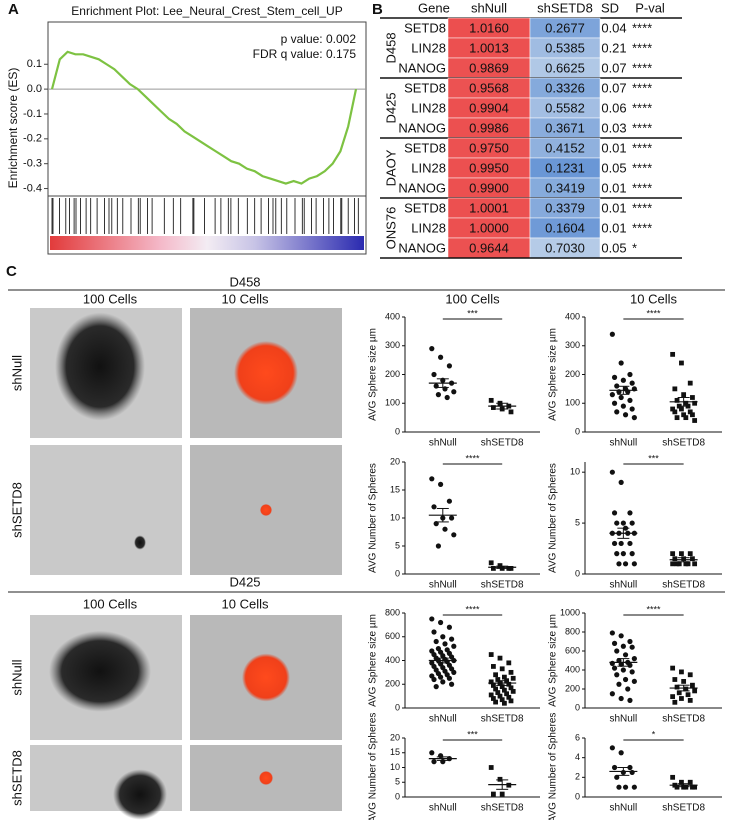 This screenshot has width=732, height=820. I want to click on table-cell: 1.0013, so click(489, 47).